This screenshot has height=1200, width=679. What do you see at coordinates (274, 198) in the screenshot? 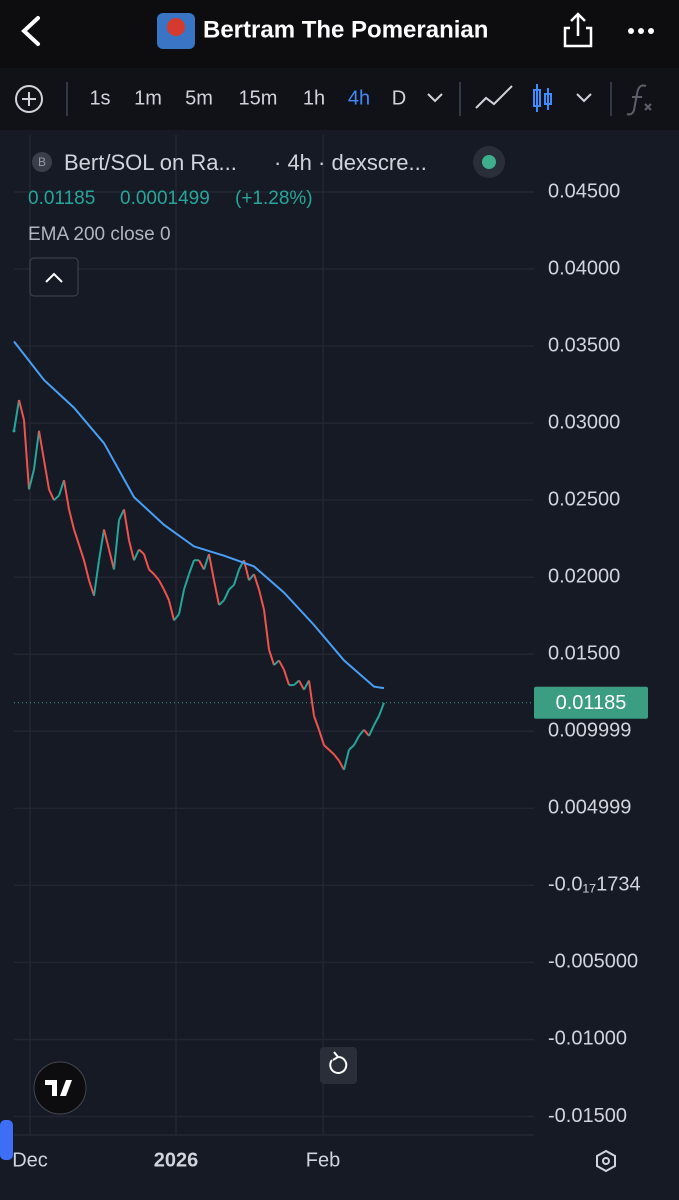
I see `legend-change-percent: (+1.28%)` at bounding box center [274, 198].